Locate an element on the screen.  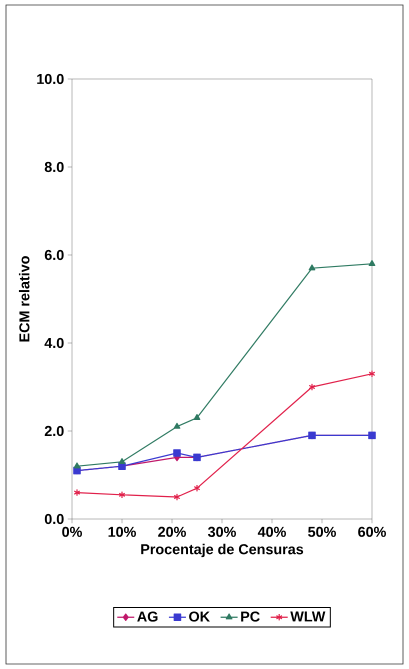
x-tick-label: 60% is located at coordinates (372, 531).